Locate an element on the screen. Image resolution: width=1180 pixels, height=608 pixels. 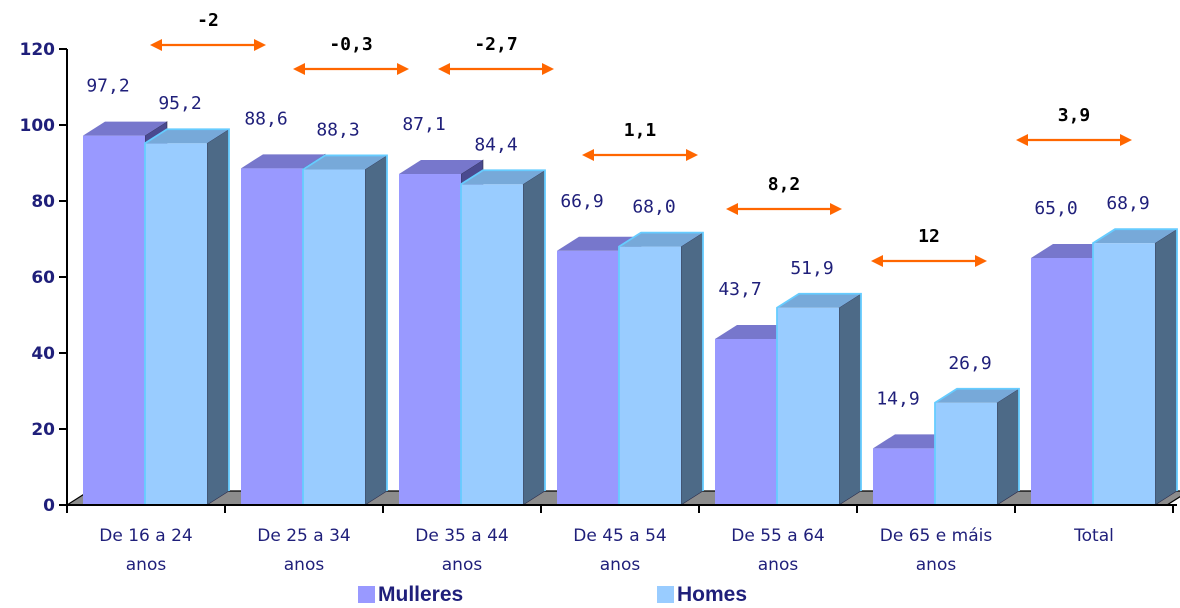
y-tick-label: 60 is located at coordinates (43, 278).